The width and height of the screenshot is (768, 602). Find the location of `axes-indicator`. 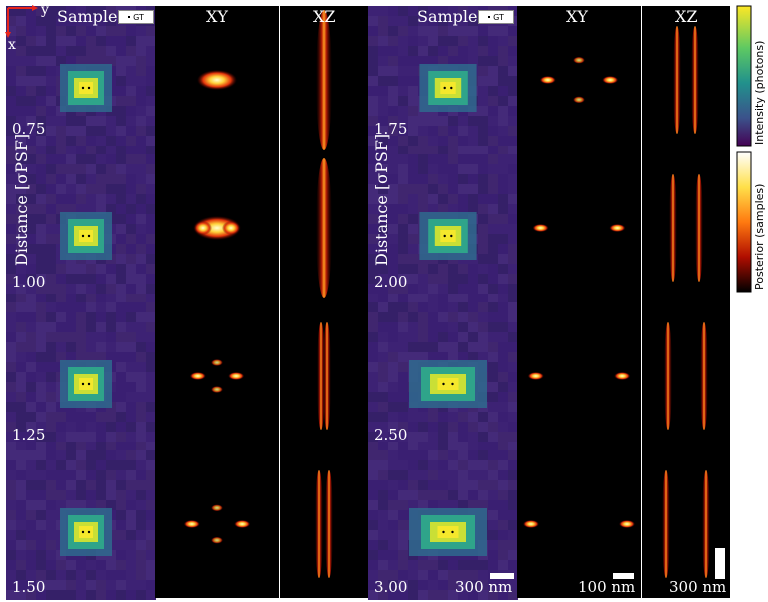

axes-indicator is located at coordinates (21, 21).